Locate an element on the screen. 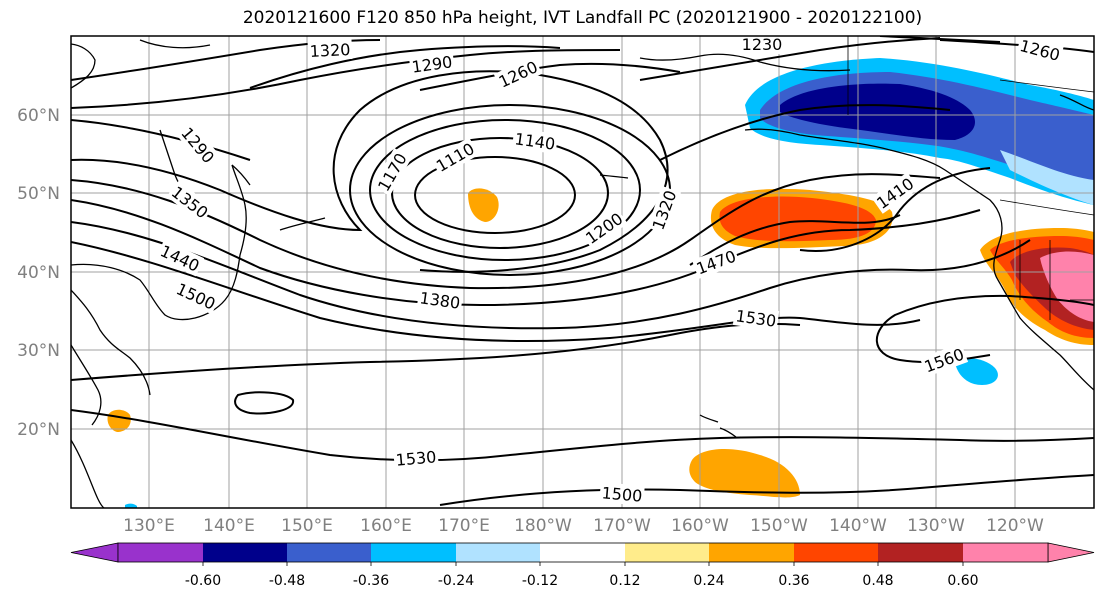  contour-label-text: 1470 is located at coordinates (716, 263).